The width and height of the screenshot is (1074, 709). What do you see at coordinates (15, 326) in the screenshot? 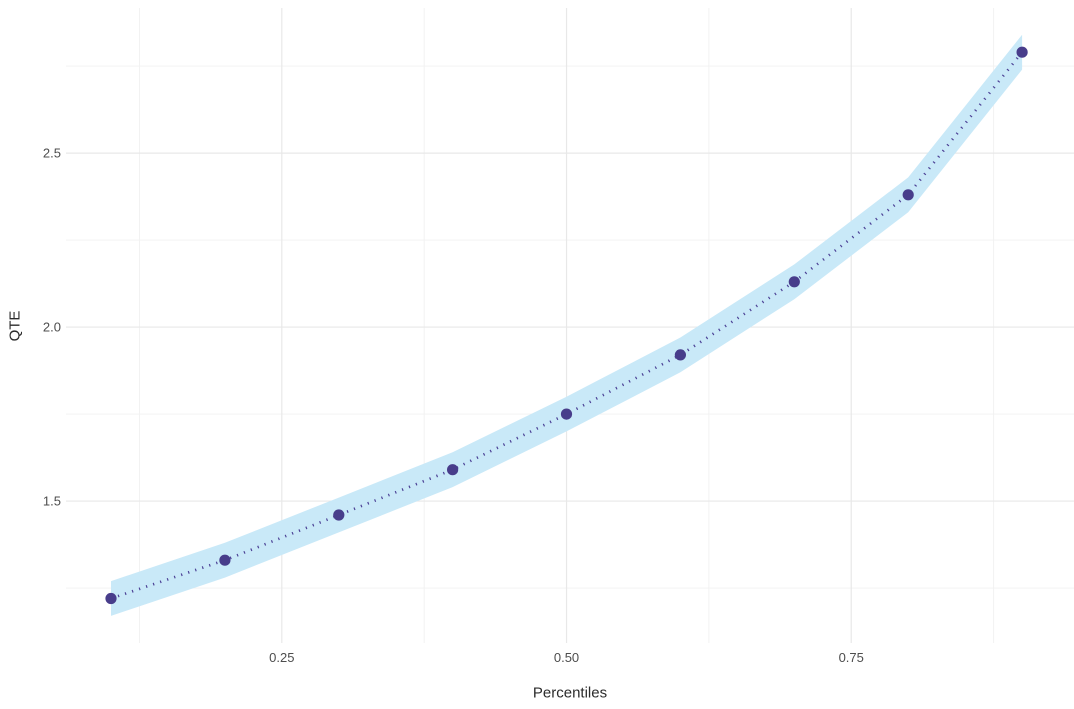
I see `y-axis-title: QTE` at bounding box center [15, 326].